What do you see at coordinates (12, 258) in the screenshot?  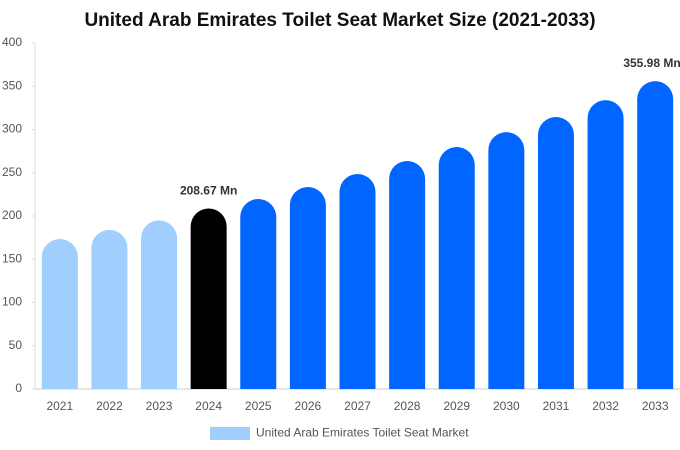 I see `y-tick-label: 150` at bounding box center [12, 258].